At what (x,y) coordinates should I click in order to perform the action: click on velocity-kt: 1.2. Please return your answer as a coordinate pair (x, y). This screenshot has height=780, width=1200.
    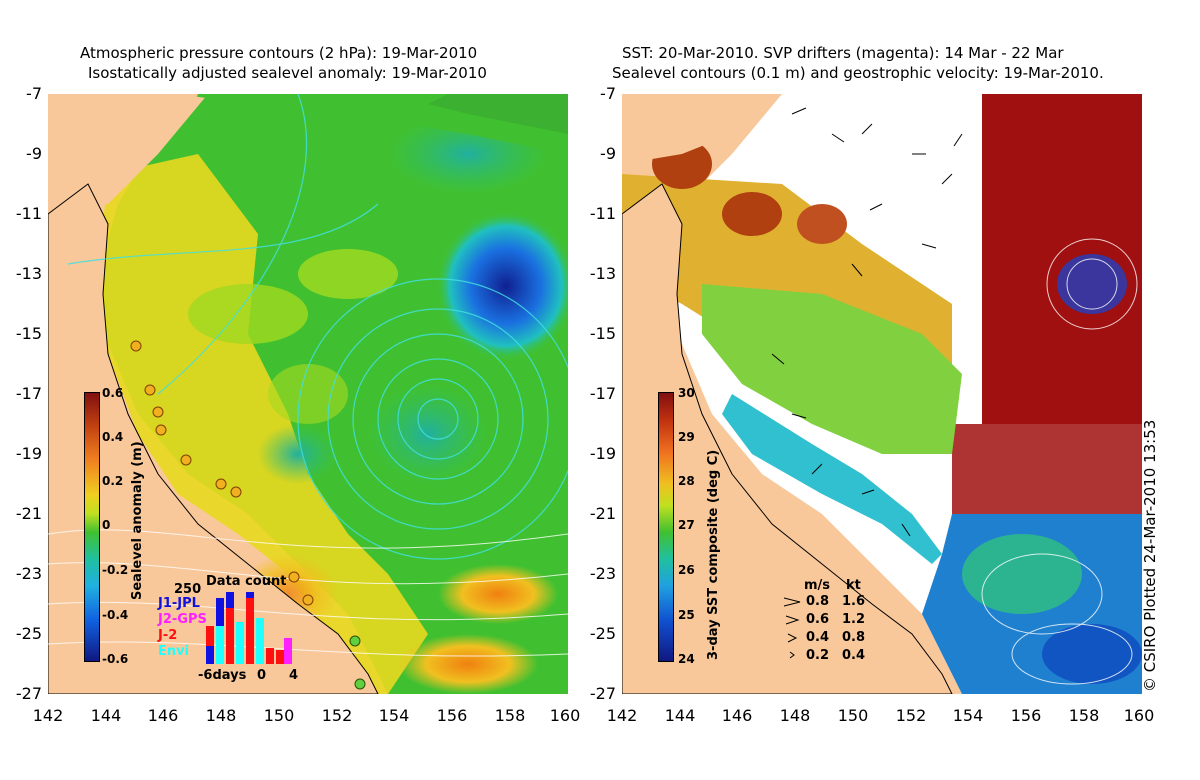
    Looking at the image, I should click on (854, 619).